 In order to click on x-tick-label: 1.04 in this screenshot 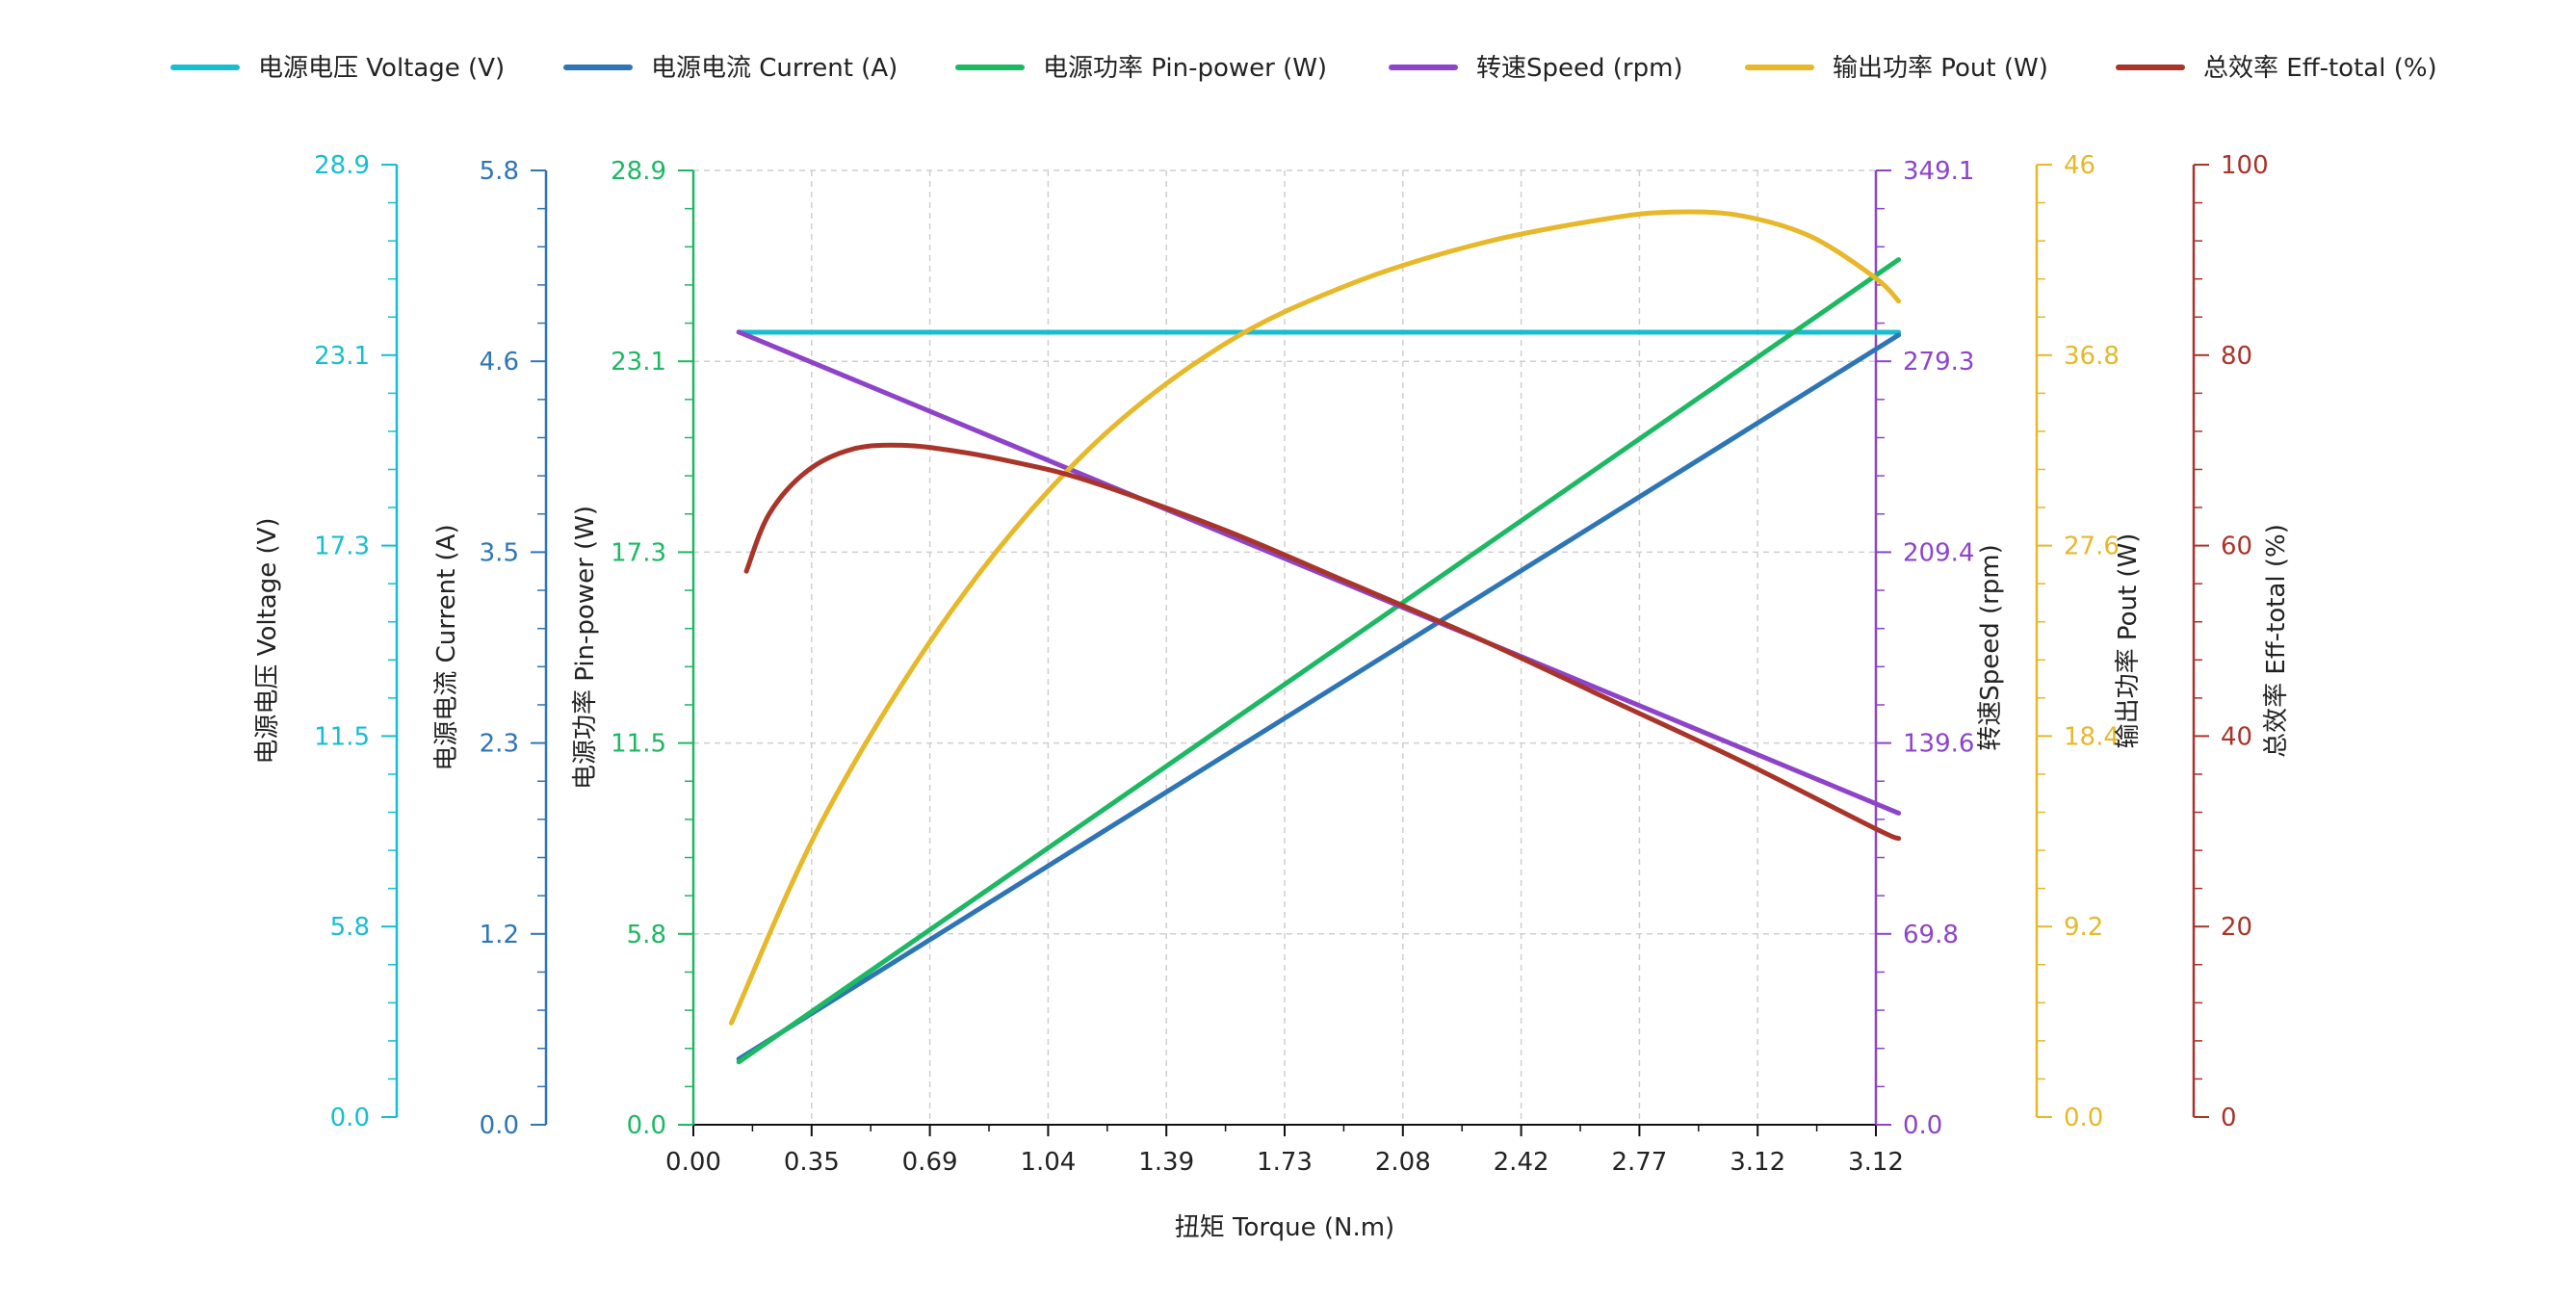, I will do `click(1048, 1162)`.